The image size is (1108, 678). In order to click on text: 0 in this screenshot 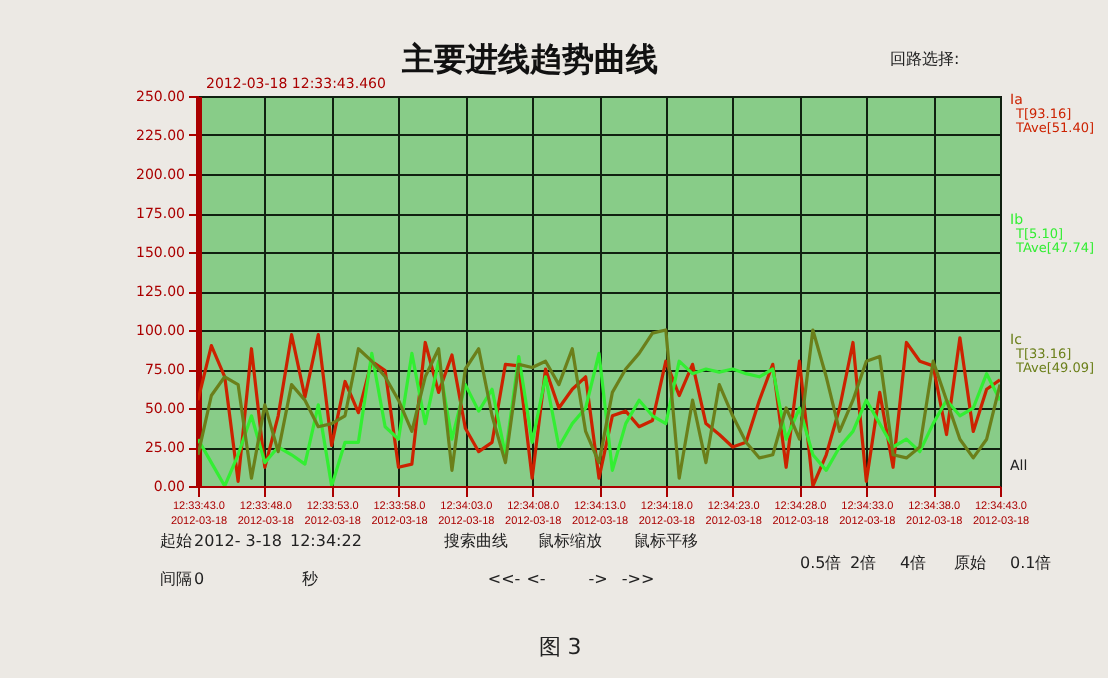, I will do `click(199, 579)`.